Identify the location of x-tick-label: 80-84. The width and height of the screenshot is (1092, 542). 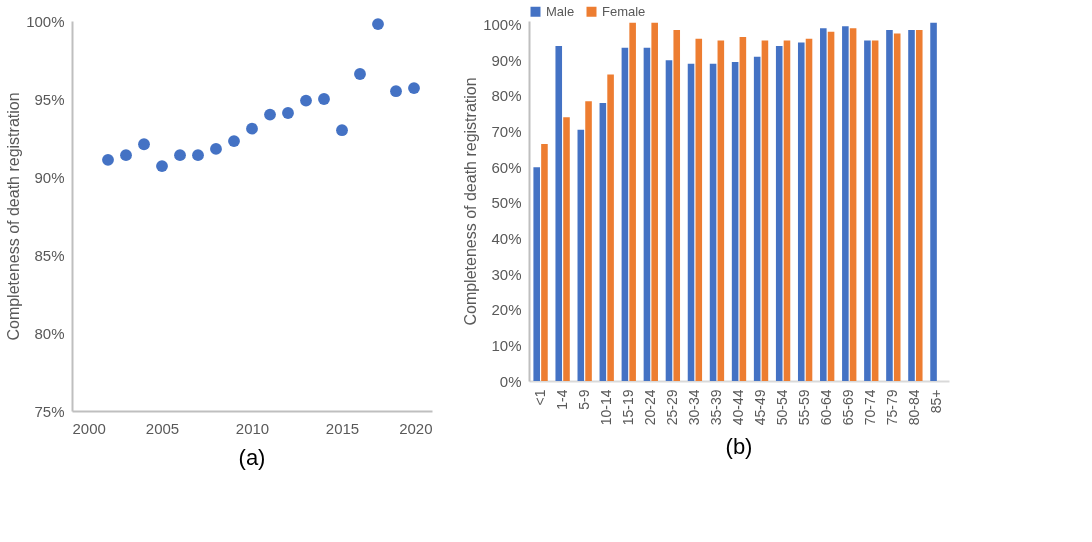
(914, 407).